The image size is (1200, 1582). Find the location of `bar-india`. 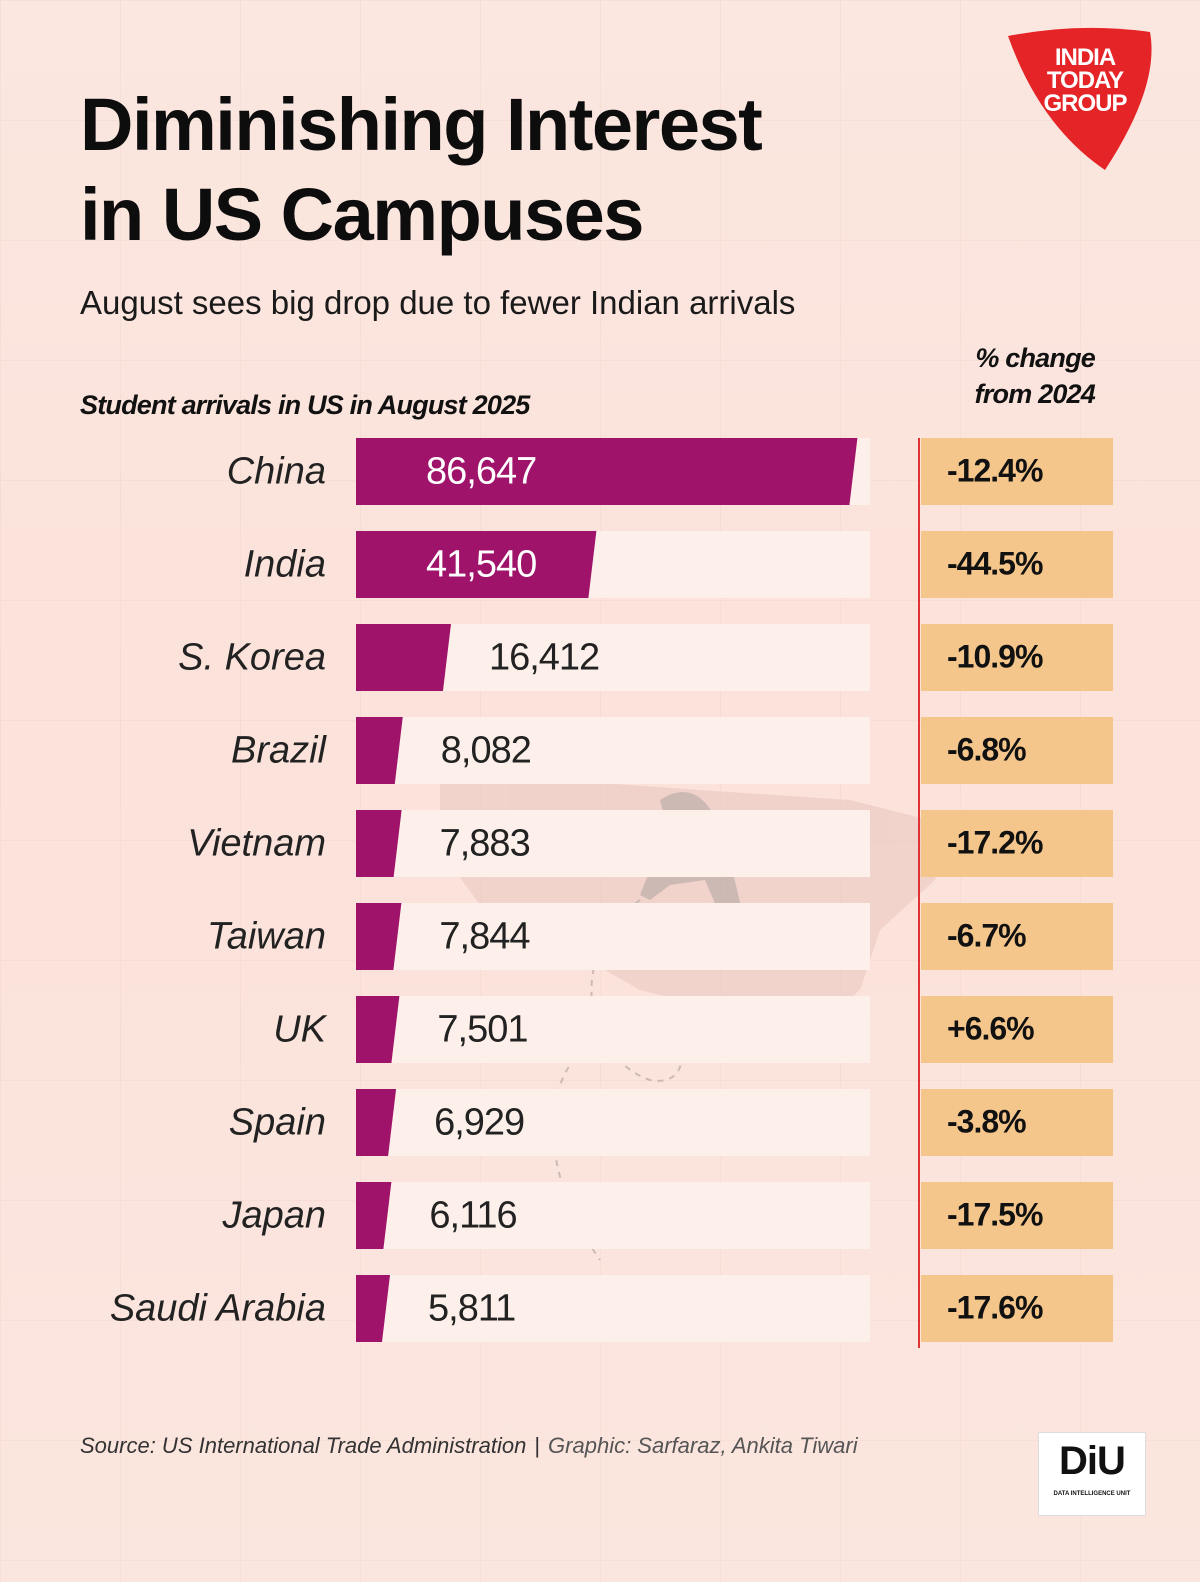

bar-india is located at coordinates (476, 564).